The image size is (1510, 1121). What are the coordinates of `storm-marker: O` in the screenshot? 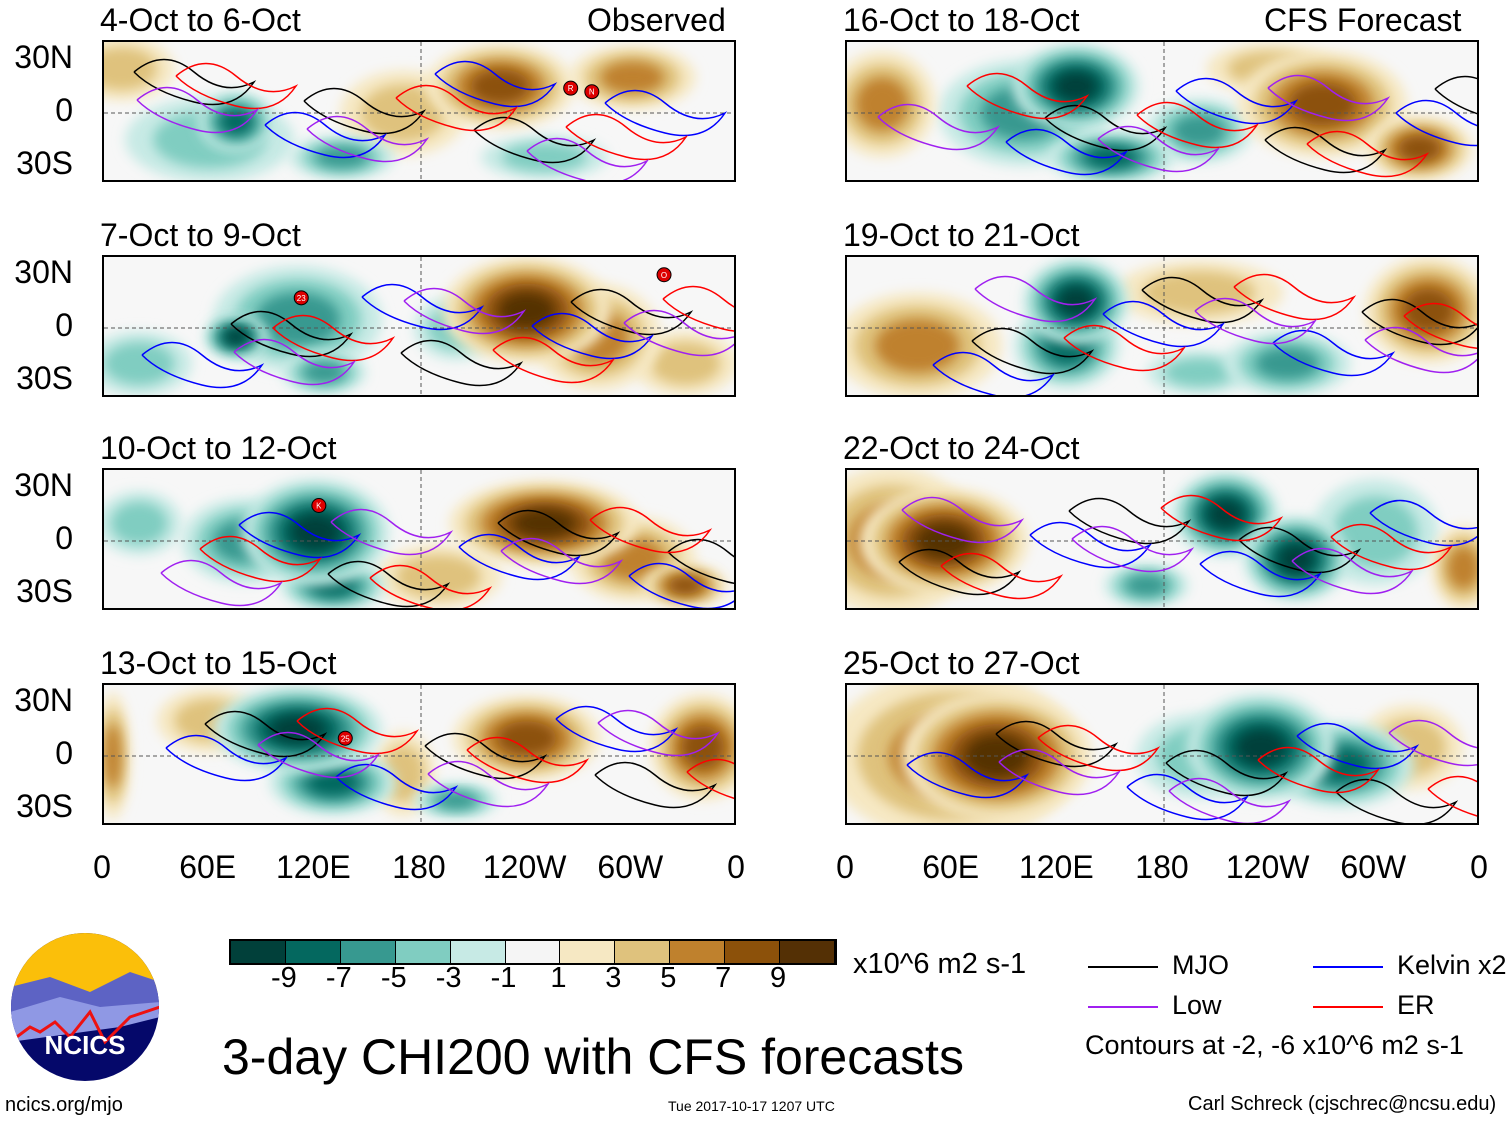 It's located at (664, 275).